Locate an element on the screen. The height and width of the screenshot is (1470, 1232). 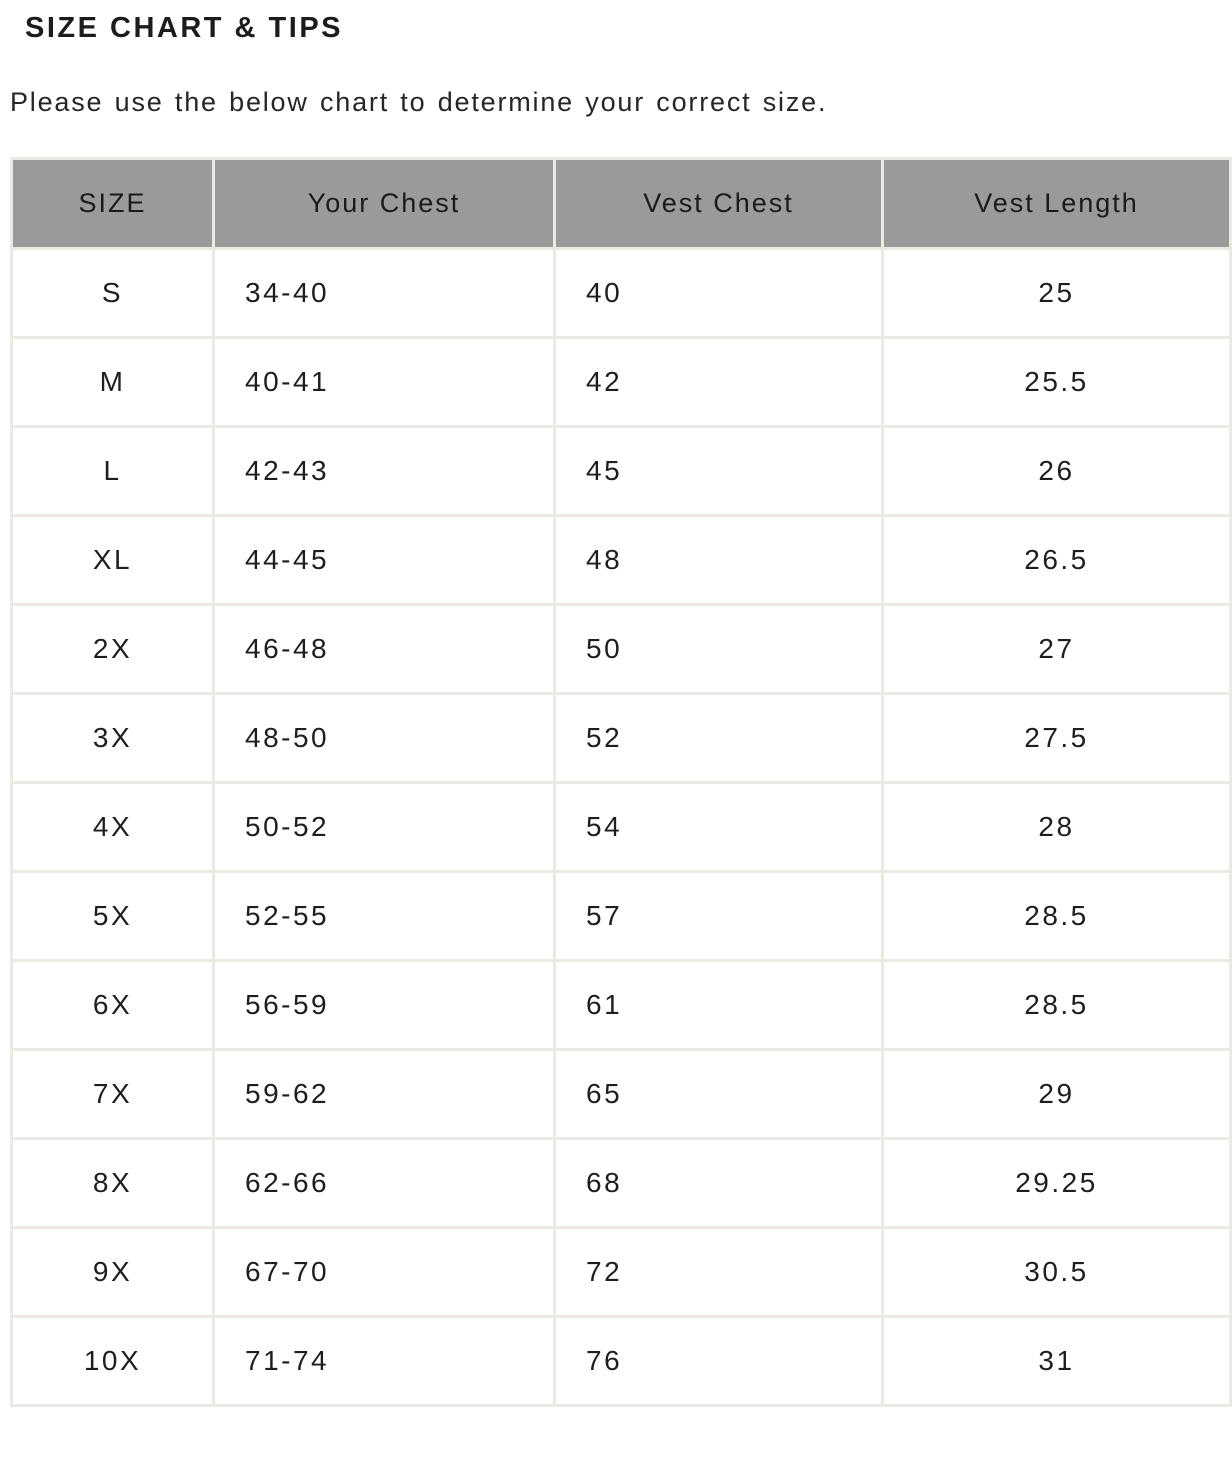
table-row: 5X 52-55 57 28.5 is located at coordinates (621, 916).